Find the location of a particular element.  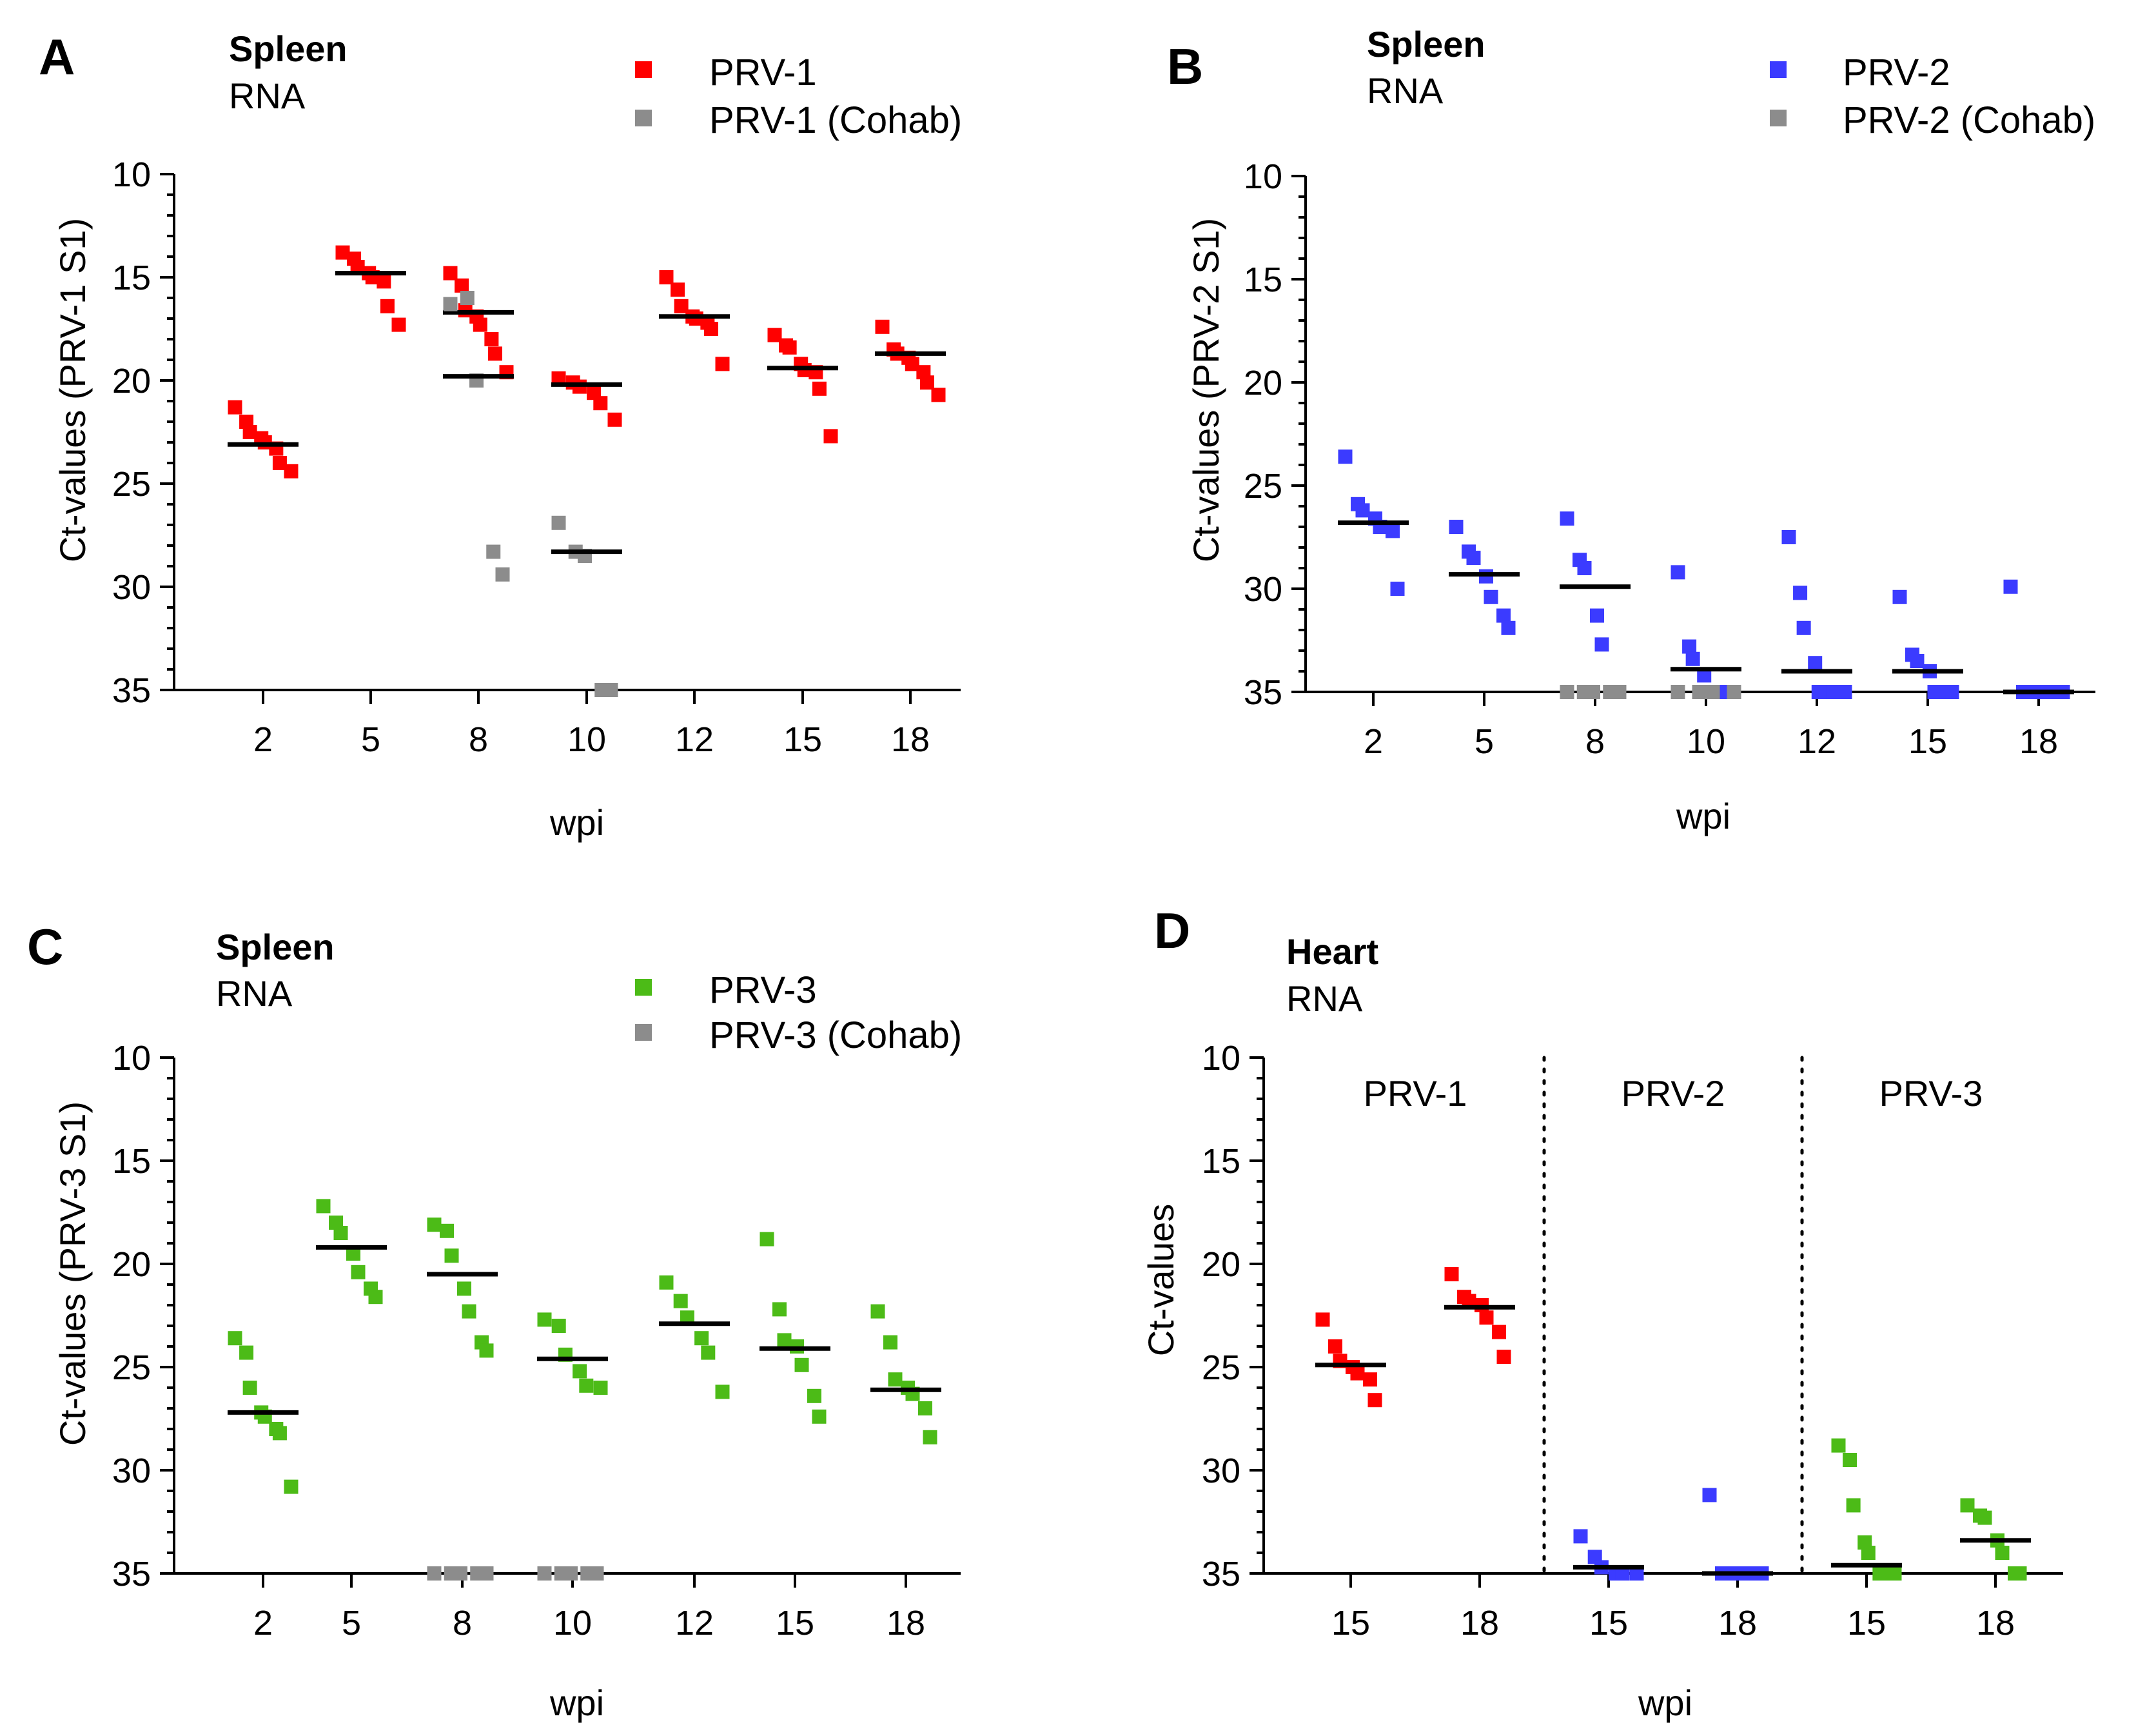

panel-b-legend-swatch-cohab is located at coordinates (1778, 118).